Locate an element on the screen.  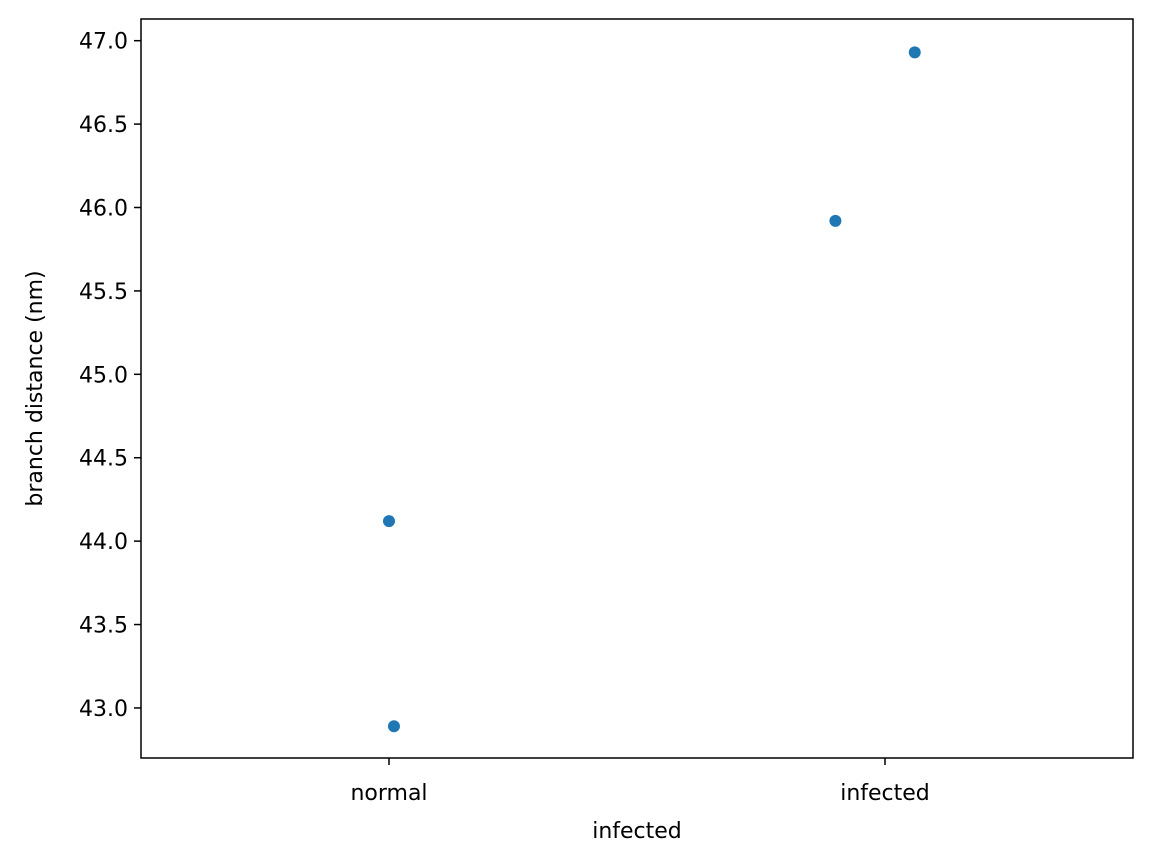
y-tick-label: 46.5 is located at coordinates (103, 125).